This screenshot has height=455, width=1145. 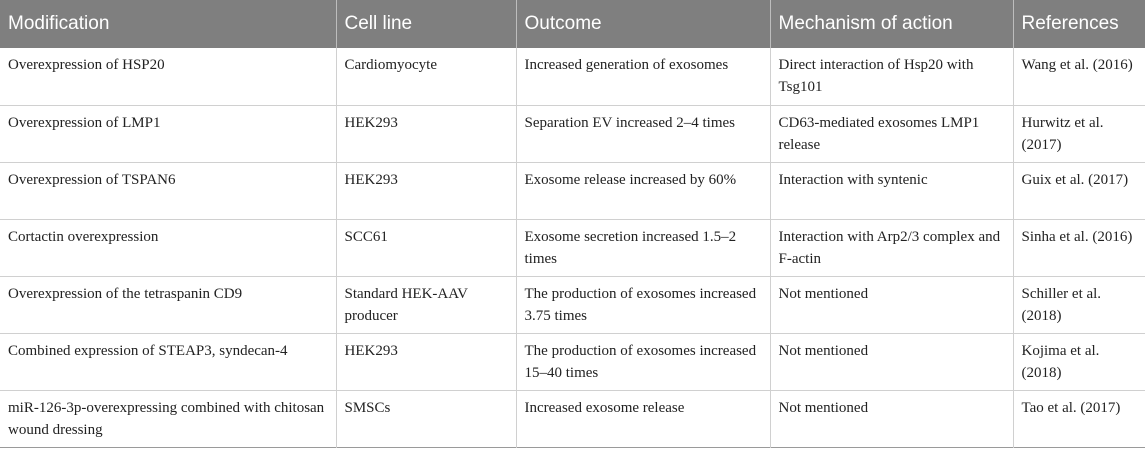 What do you see at coordinates (1078, 190) in the screenshot?
I see `cell-reference: Guix et al. (2017)` at bounding box center [1078, 190].